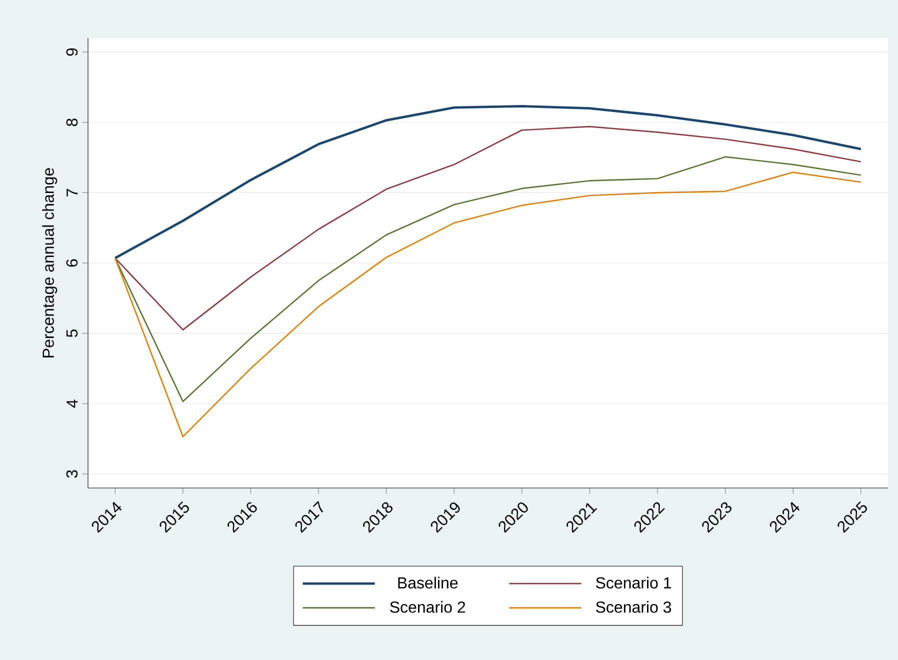  Describe the element at coordinates (428, 582) in the screenshot. I see `legend-label: Baseline` at that location.